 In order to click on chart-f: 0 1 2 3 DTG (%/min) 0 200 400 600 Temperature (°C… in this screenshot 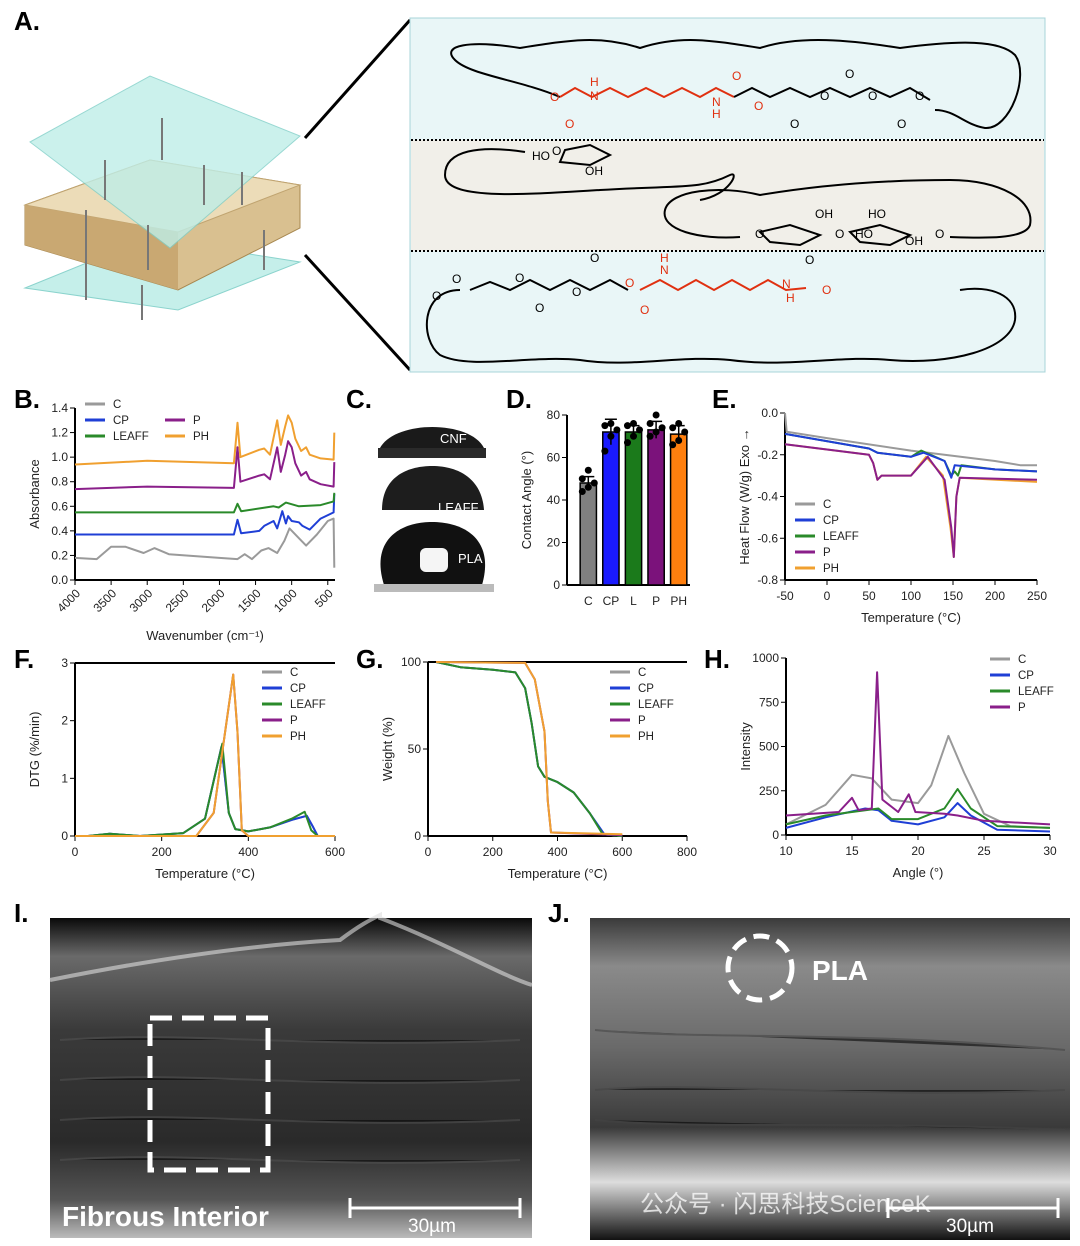, I will do `click(186, 768)`.